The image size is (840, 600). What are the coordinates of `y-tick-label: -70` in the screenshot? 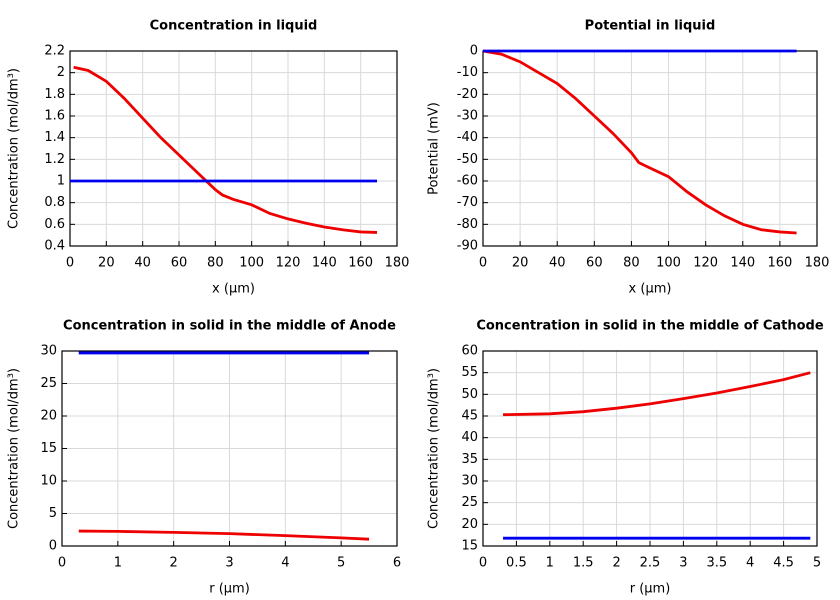 It's located at (467, 202).